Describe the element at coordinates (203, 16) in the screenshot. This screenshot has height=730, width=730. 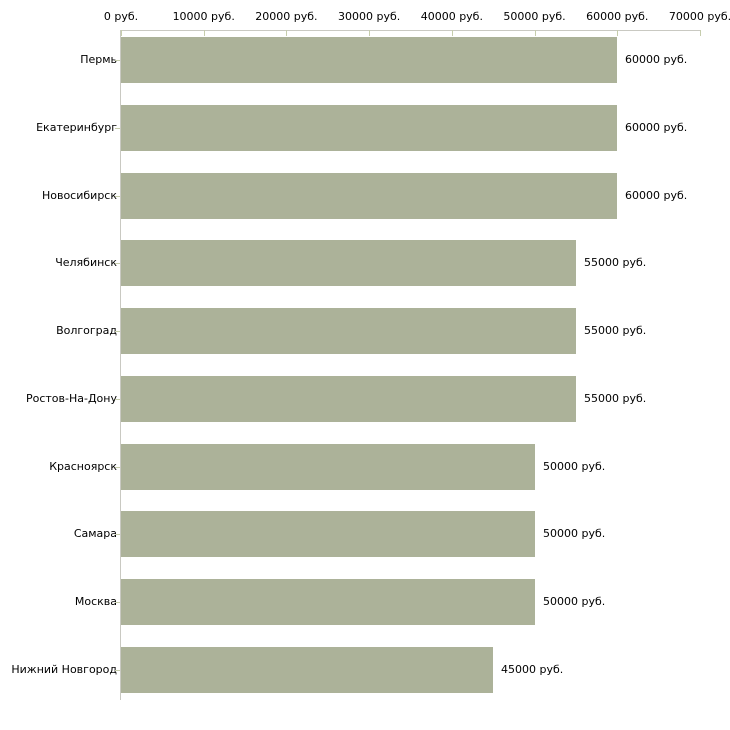
I see `x-tick-label: 10000 руб.` at that location.